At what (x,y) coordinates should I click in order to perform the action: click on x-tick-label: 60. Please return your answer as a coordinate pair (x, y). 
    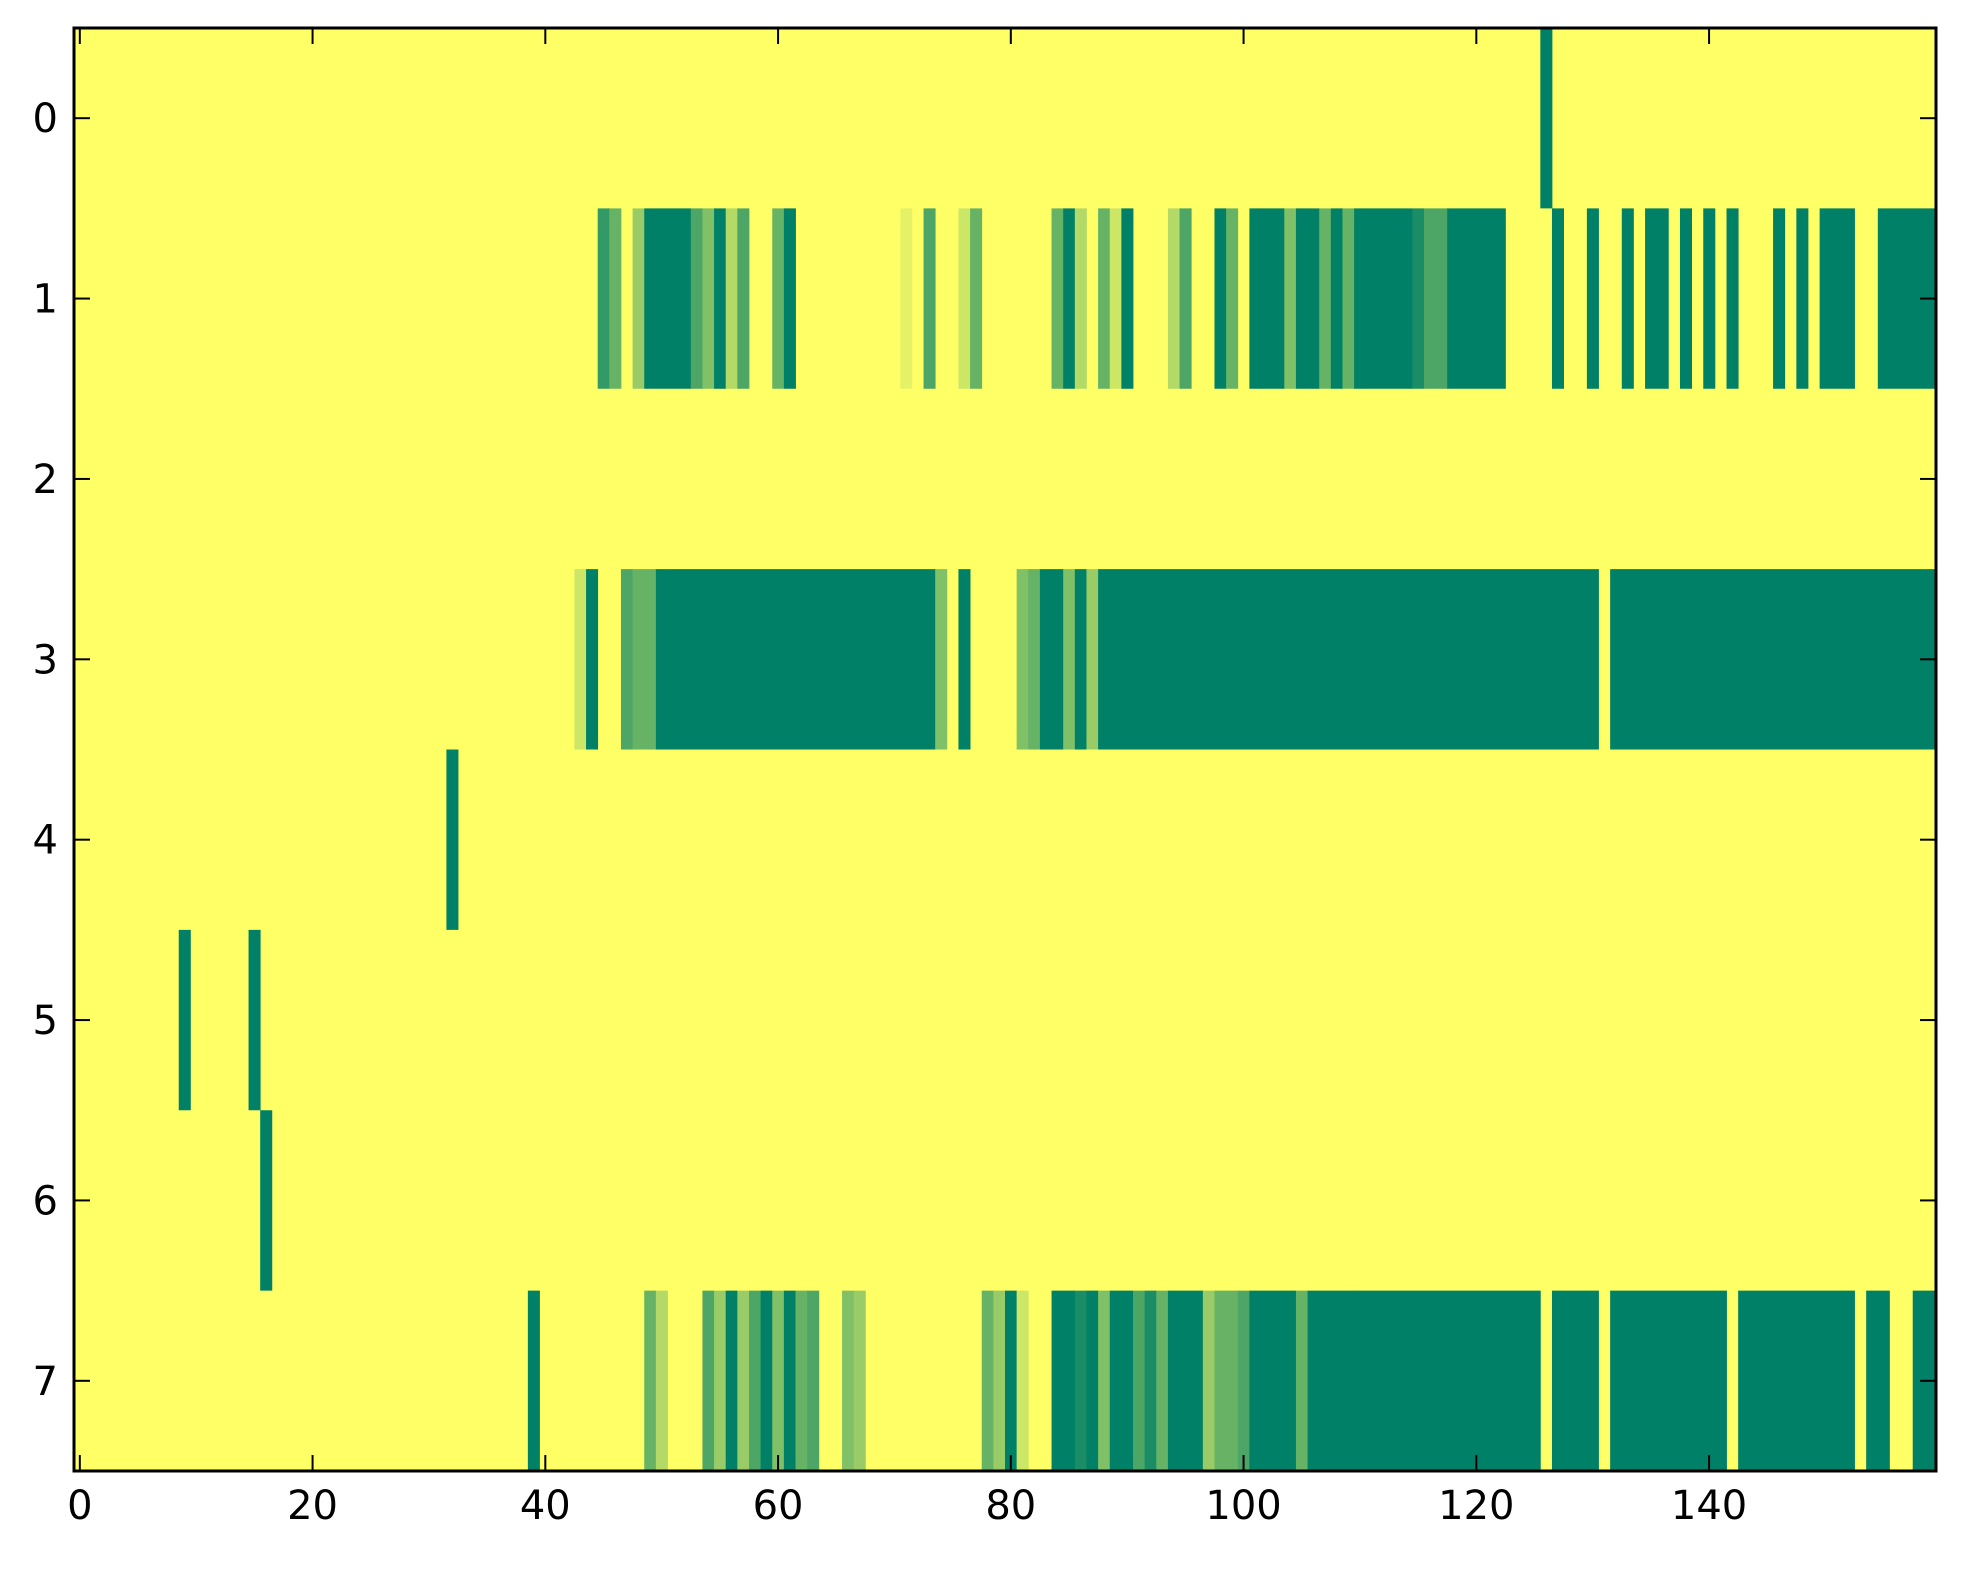
    Looking at the image, I should click on (778, 1506).